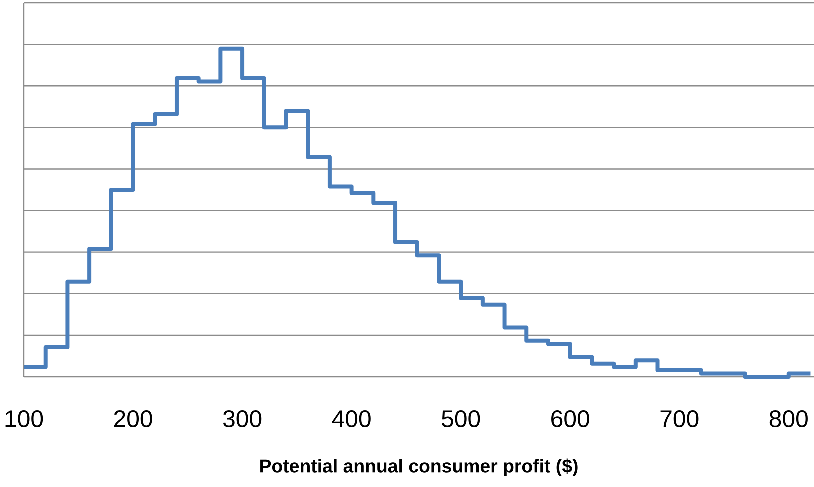  I want to click on x-tick-label: 800, so click(789, 419).